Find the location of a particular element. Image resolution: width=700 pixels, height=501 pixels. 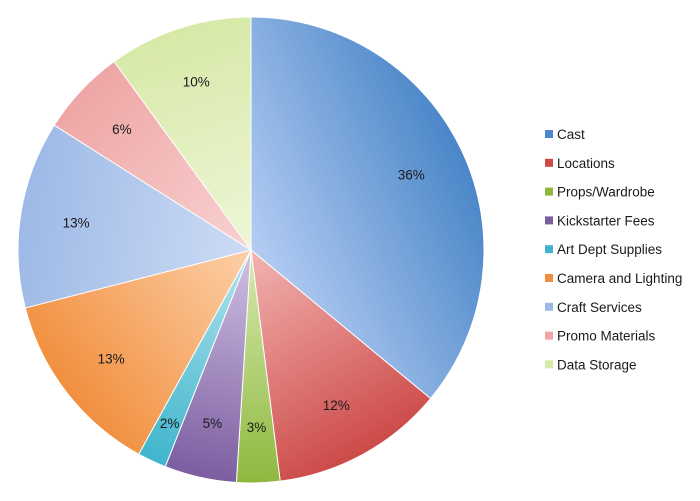

pie-slice-data-storage is located at coordinates (182, 134).